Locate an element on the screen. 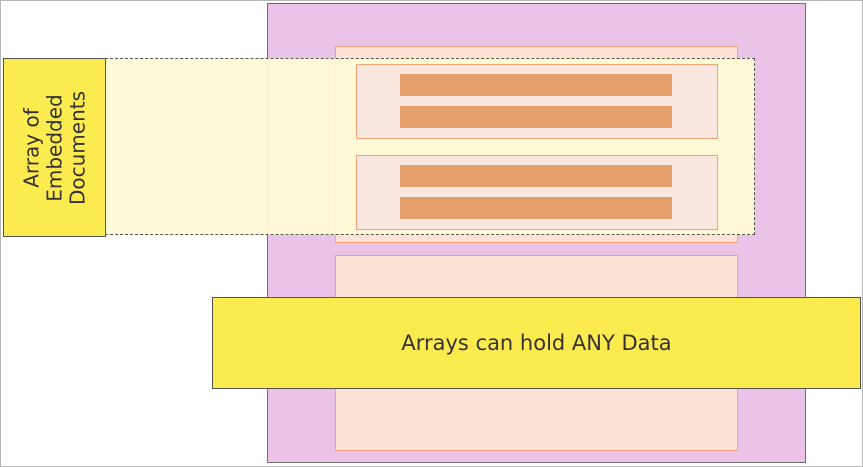 The width and height of the screenshot is (863, 467). callout-box: Arrays can hold ANY Data is located at coordinates (536, 343).